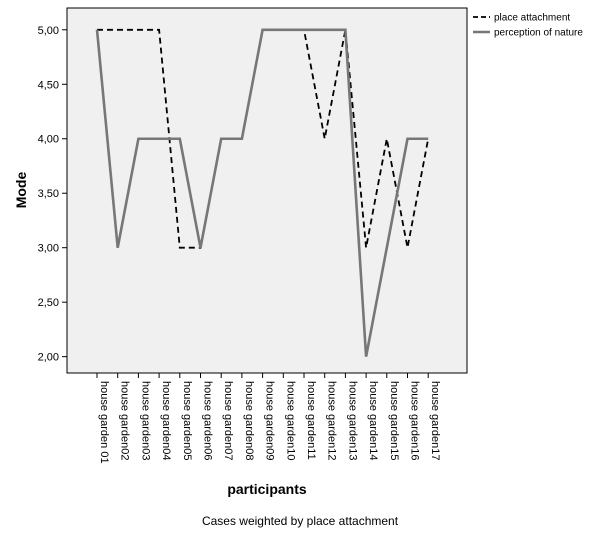  What do you see at coordinates (48, 194) in the screenshot?
I see `y-tick-label: 3,50` at bounding box center [48, 194].